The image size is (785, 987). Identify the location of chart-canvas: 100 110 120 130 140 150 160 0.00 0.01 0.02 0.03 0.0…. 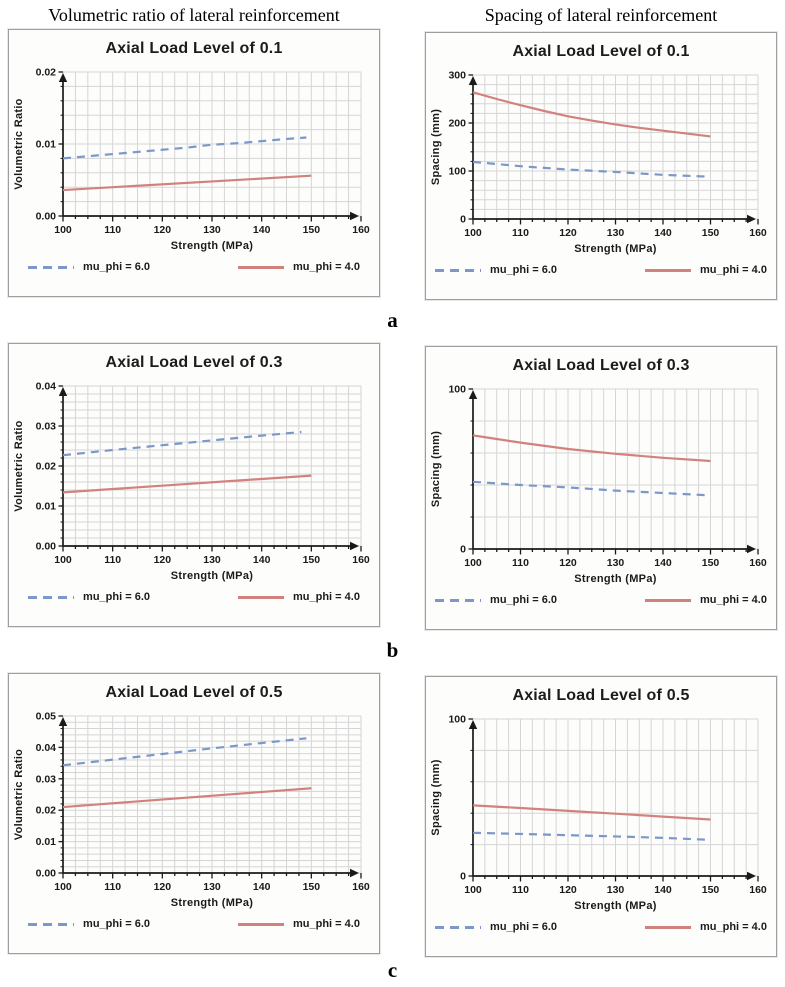
(191, 482).